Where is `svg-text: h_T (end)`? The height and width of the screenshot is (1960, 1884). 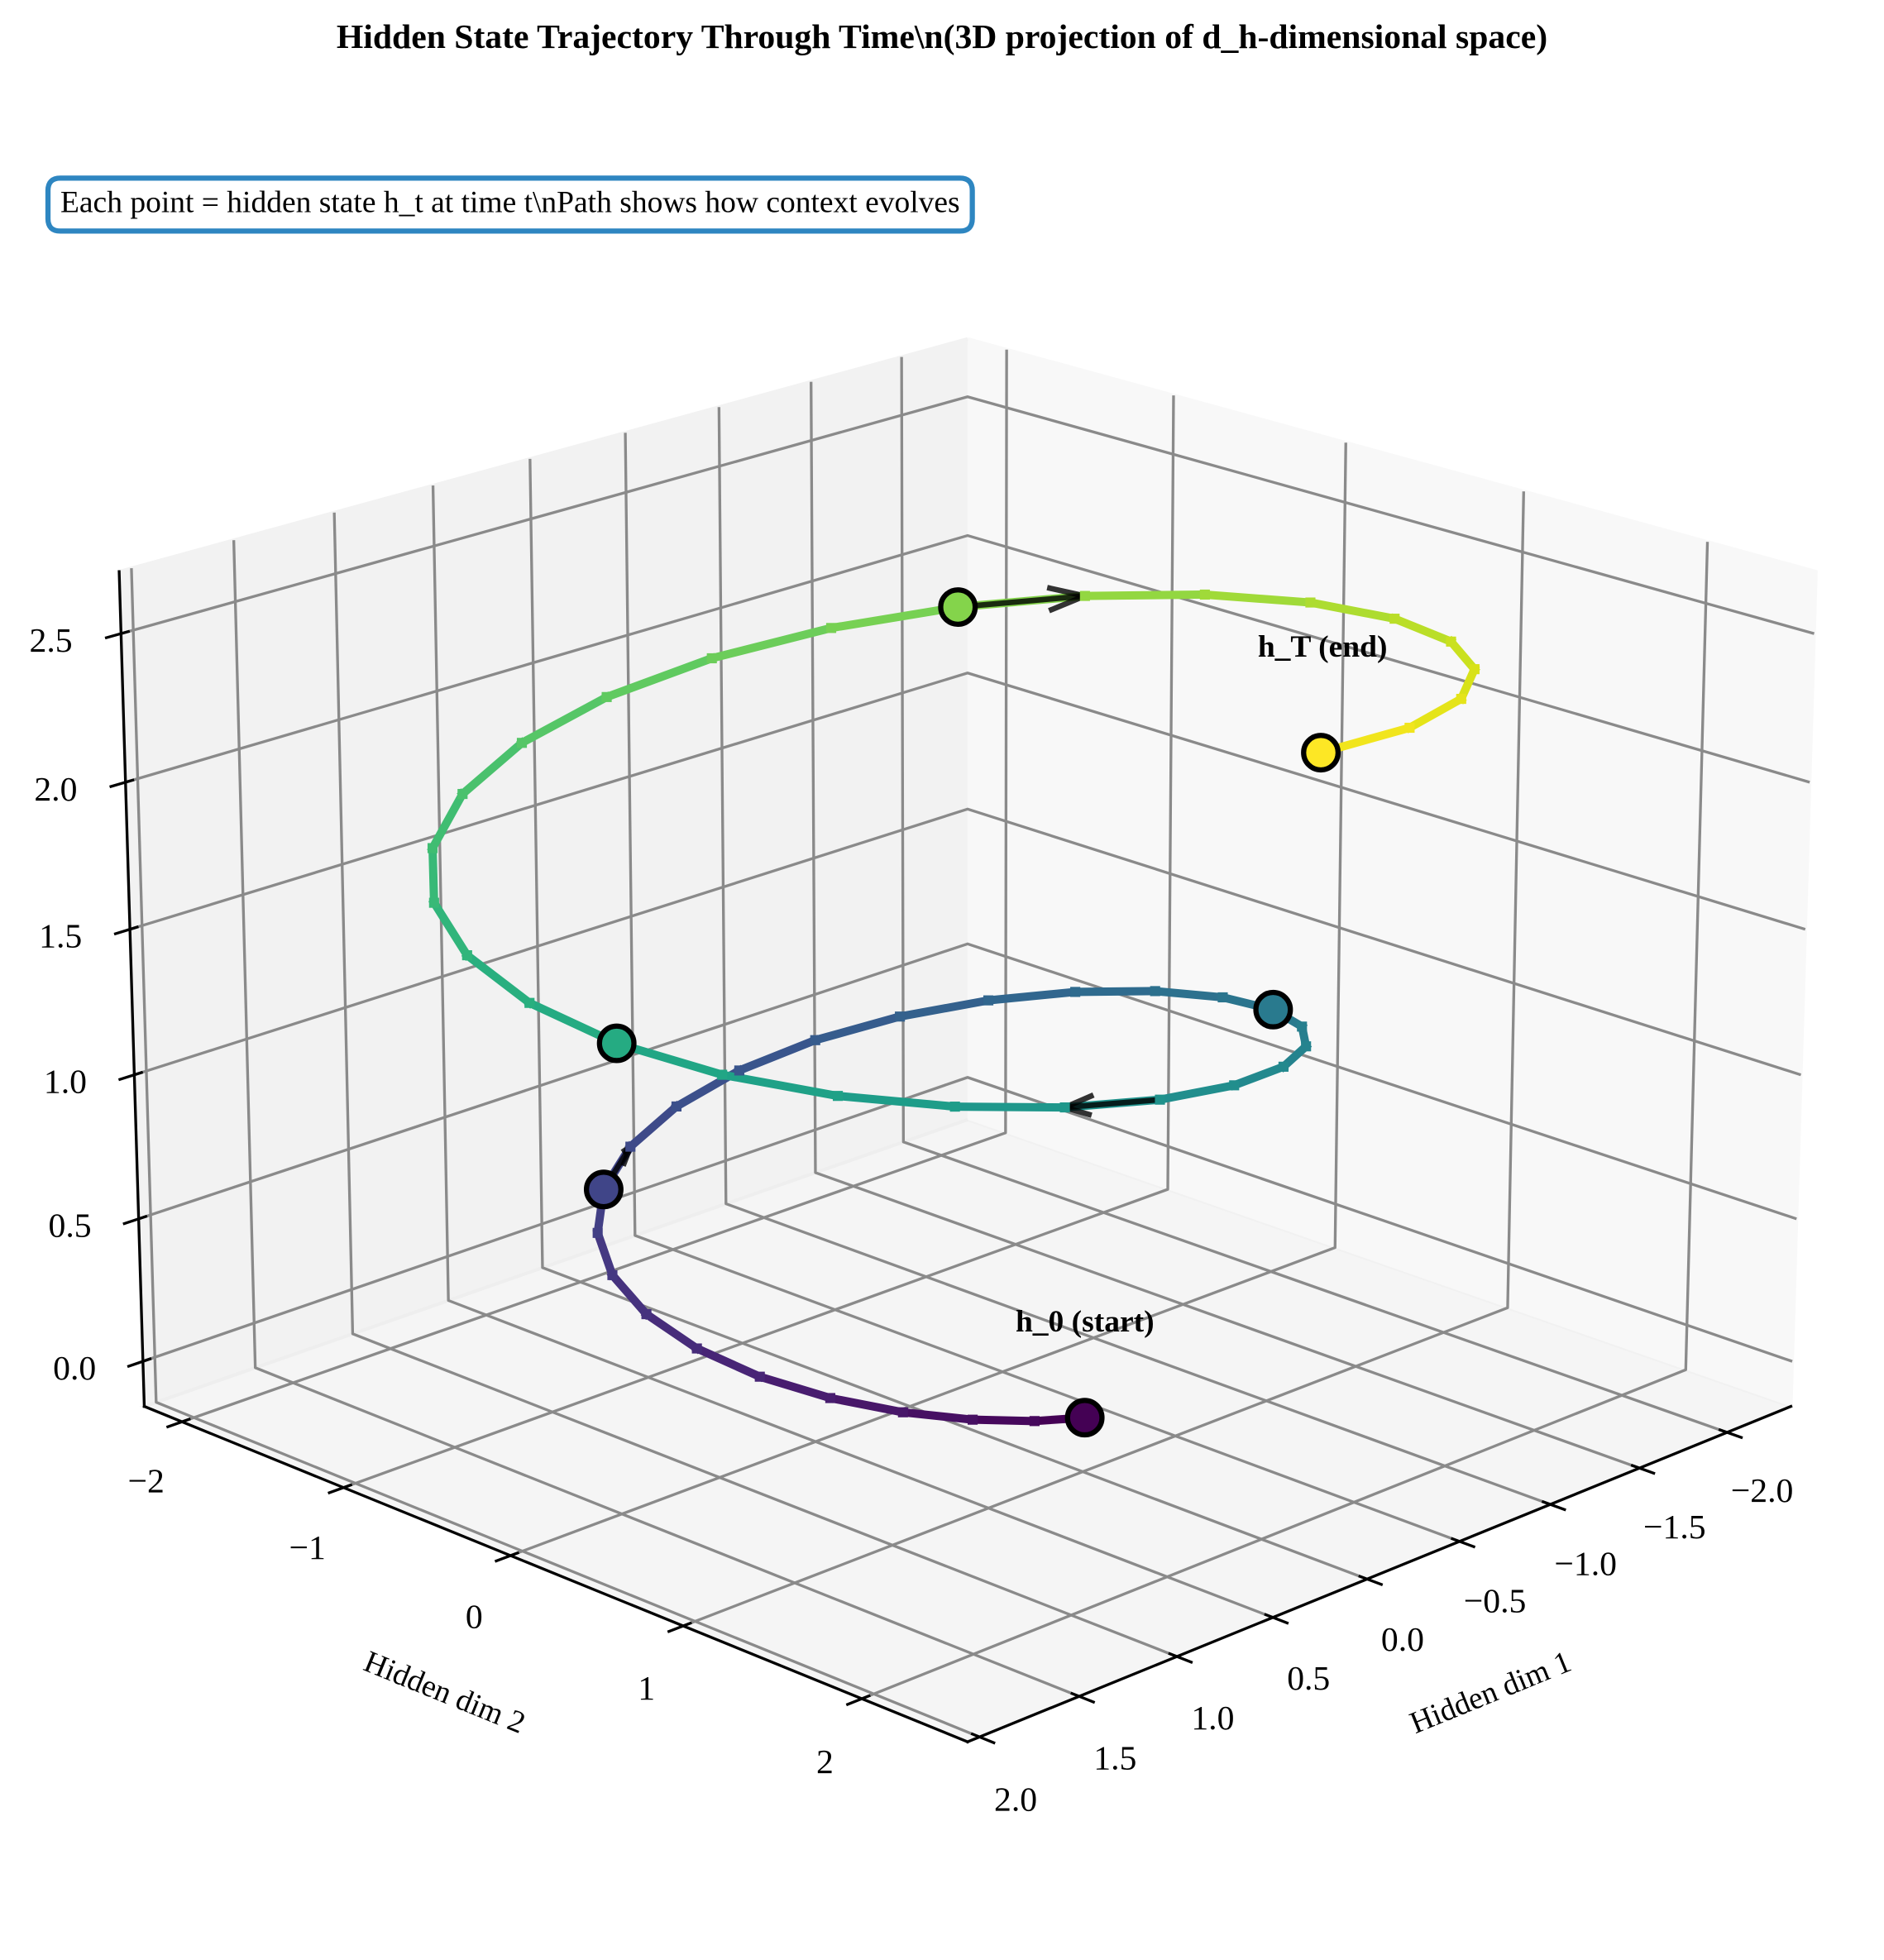 svg-text: h_T (end) is located at coordinates (1323, 647).